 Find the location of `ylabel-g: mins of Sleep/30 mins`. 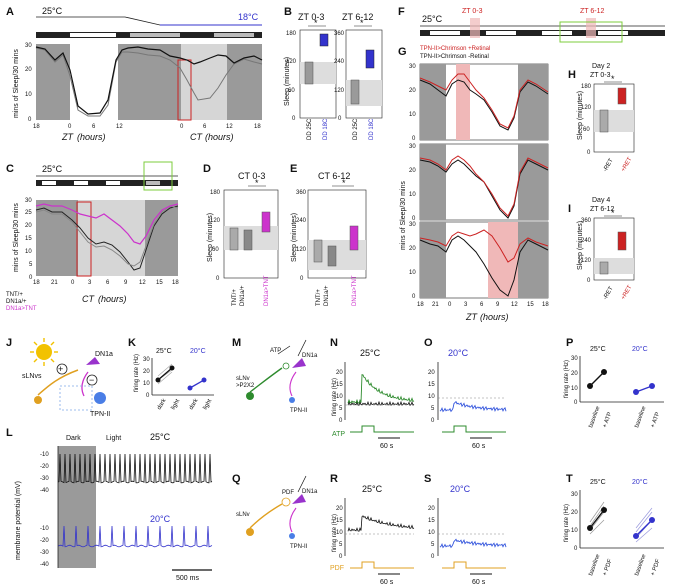

ylabel-g: mins of Sleep/30 mins is located at coordinates (403, 215).